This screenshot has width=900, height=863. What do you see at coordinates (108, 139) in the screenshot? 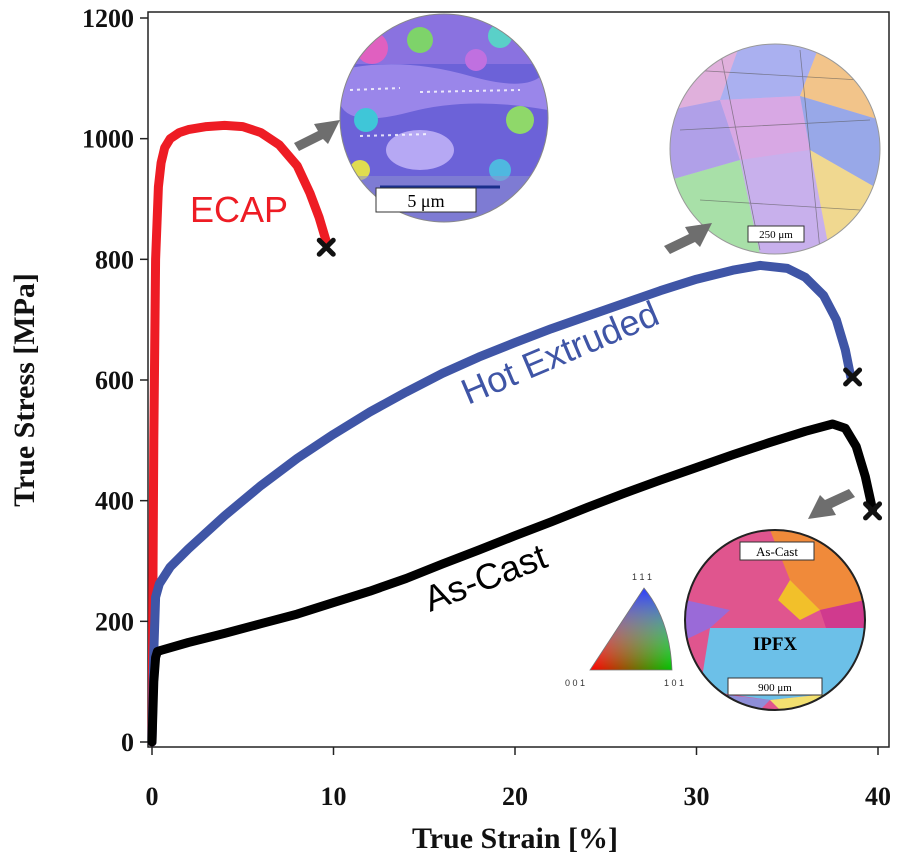
I see `y-tick-label: 1000` at bounding box center [108, 139].